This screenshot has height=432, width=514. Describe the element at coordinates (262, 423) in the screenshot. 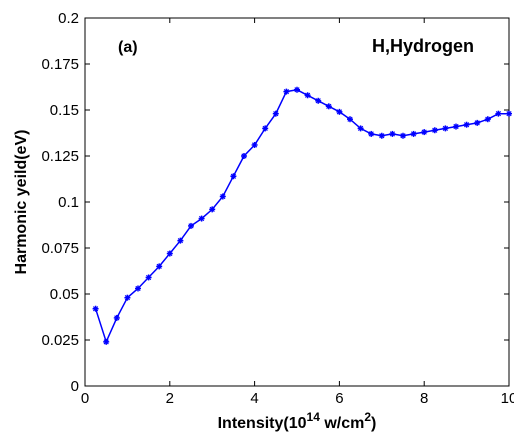

I see `x-axis-label-prefix: Intensity(10` at that location.